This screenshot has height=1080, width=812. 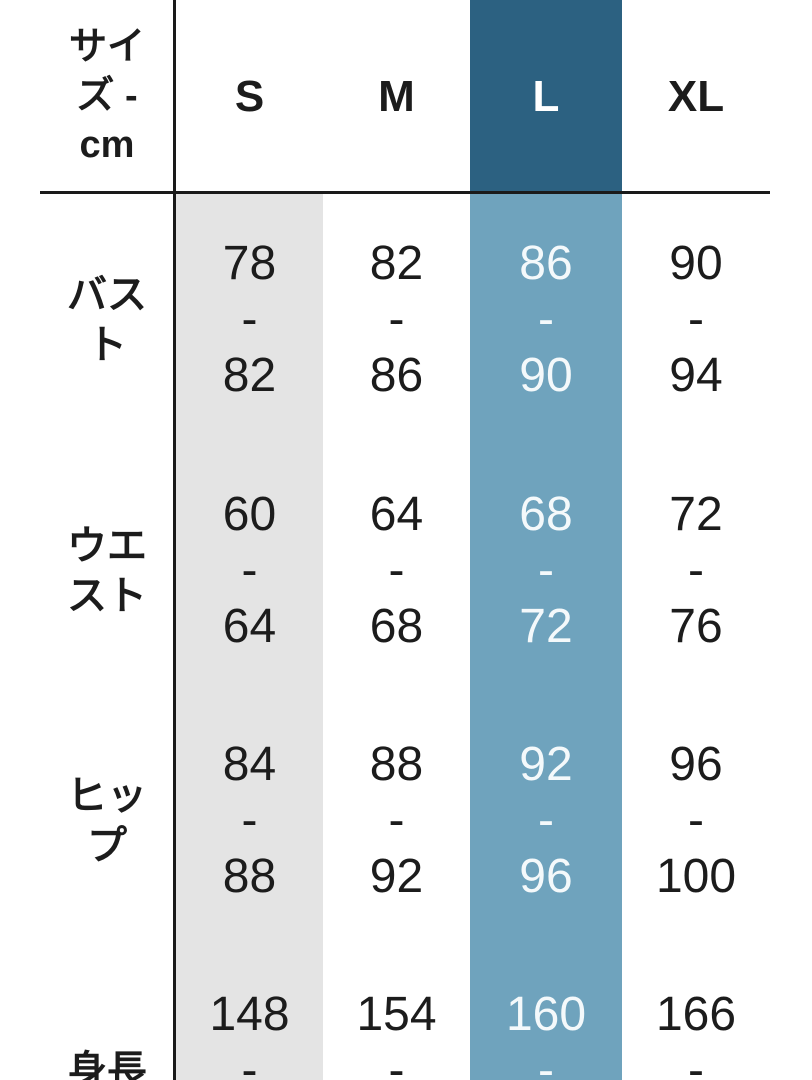 What do you see at coordinates (696, 764) in the screenshot?
I see `cell-value-low: 96` at bounding box center [696, 764].